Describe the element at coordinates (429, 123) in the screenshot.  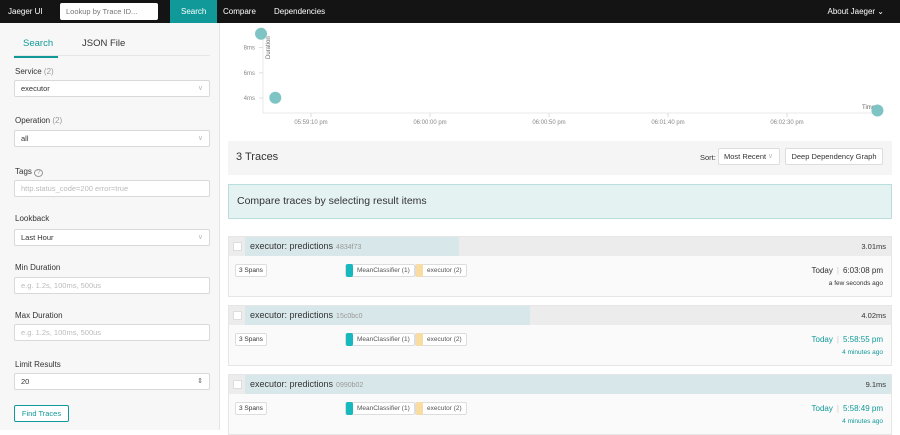
I see `x-tick-label: 06:00:00 pm` at that location.